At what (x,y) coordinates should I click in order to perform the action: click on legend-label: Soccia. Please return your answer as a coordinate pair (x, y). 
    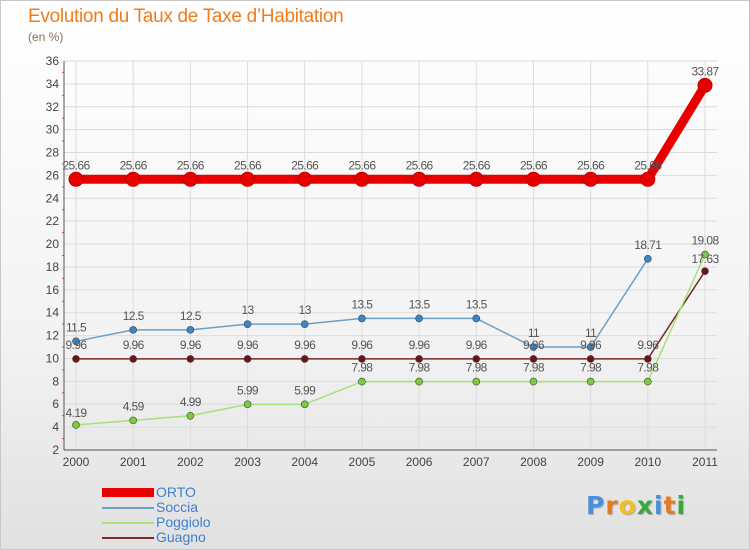
    Looking at the image, I should click on (177, 507).